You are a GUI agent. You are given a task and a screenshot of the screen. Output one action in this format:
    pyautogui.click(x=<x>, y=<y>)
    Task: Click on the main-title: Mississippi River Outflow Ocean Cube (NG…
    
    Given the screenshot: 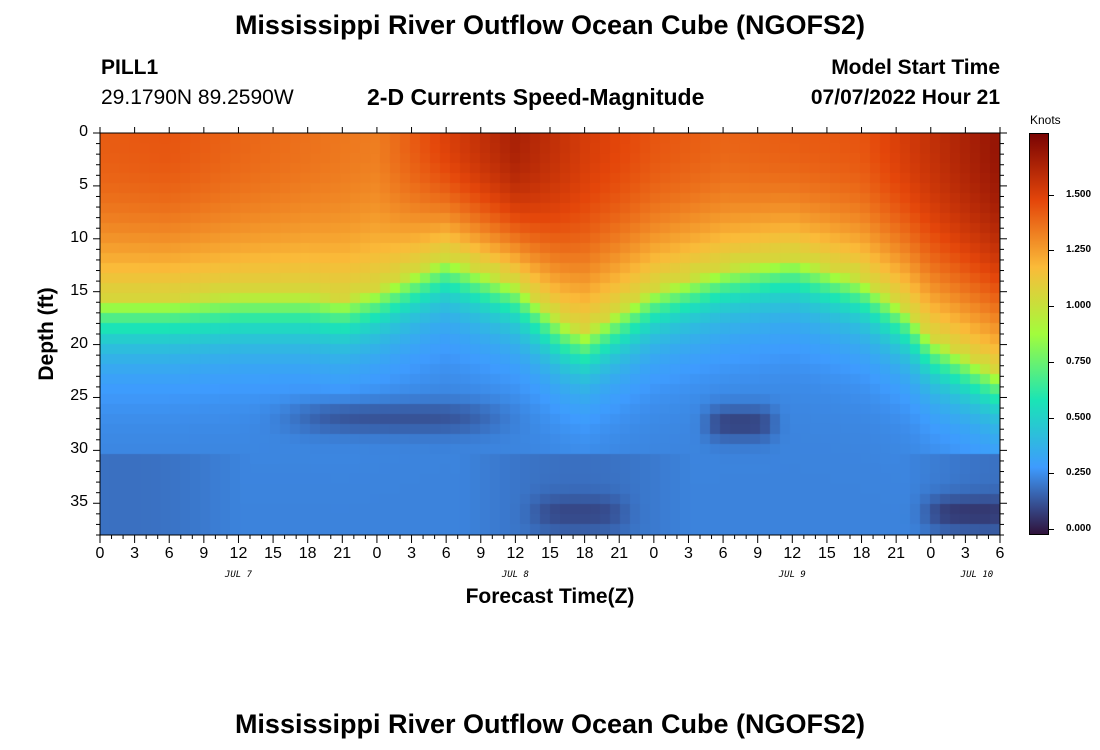 What is the action you would take?
    pyautogui.click(x=550, y=25)
    